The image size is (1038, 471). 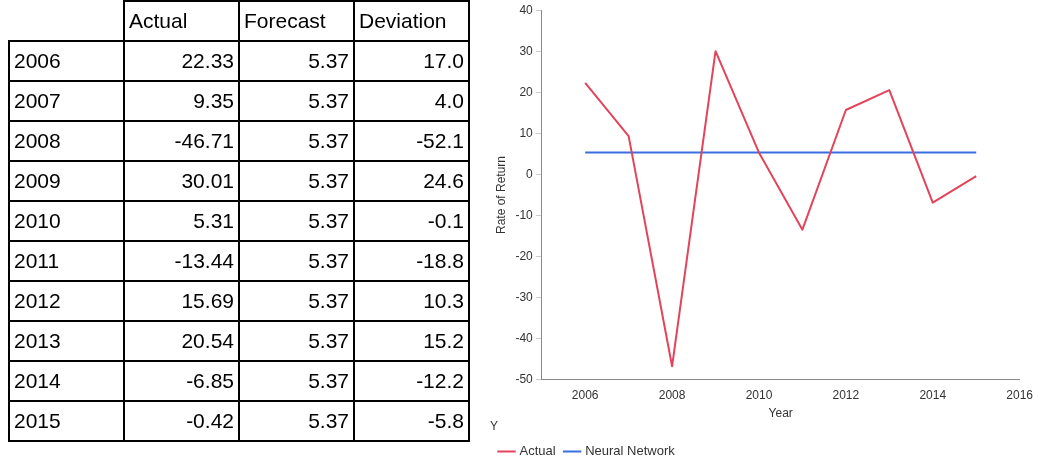 I want to click on data-label: -13.44, so click(x=181, y=261).